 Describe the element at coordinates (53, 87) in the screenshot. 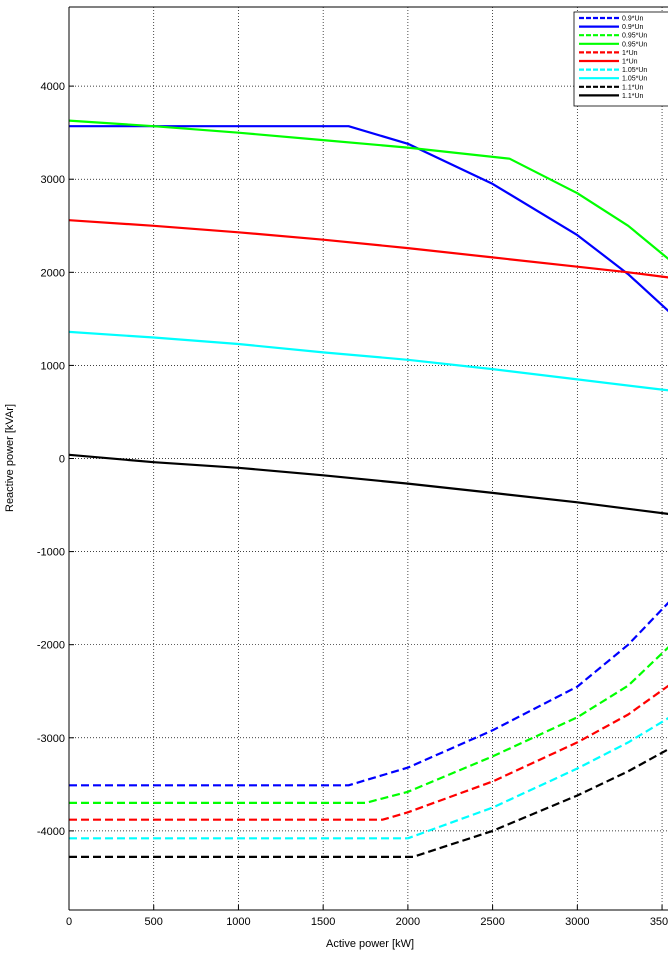

I see `y-tick-label: 4000` at that location.